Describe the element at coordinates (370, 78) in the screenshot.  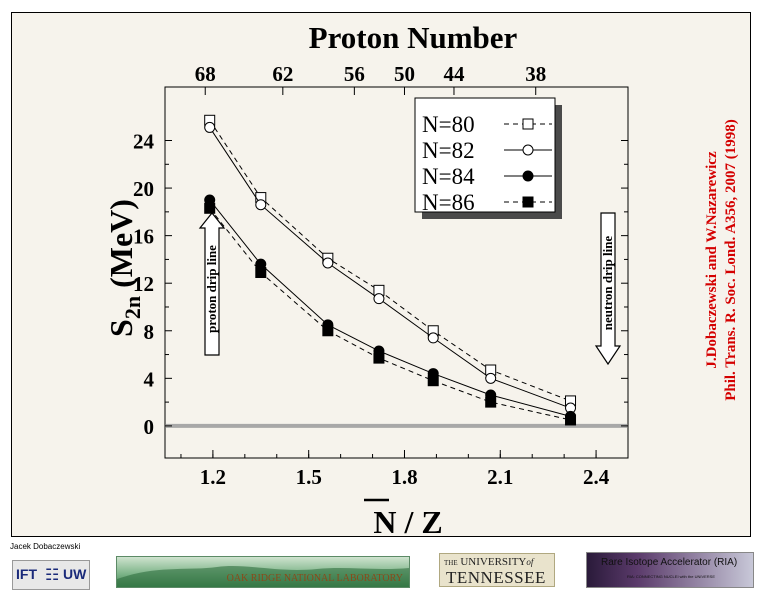
I see `top-axis-ticks: 68 62 56 50 44 38` at that location.